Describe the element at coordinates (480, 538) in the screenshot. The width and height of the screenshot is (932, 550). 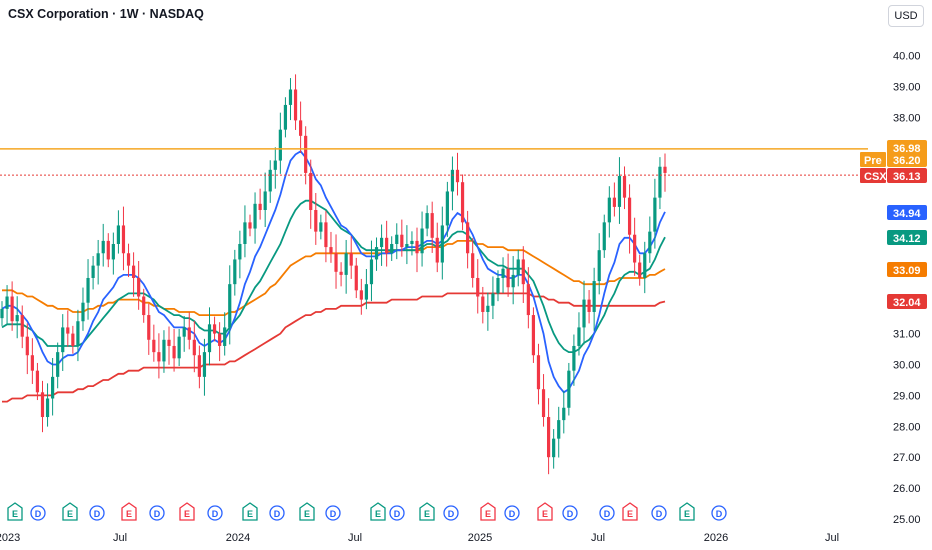
I see `x-tick-label: 2025` at that location.